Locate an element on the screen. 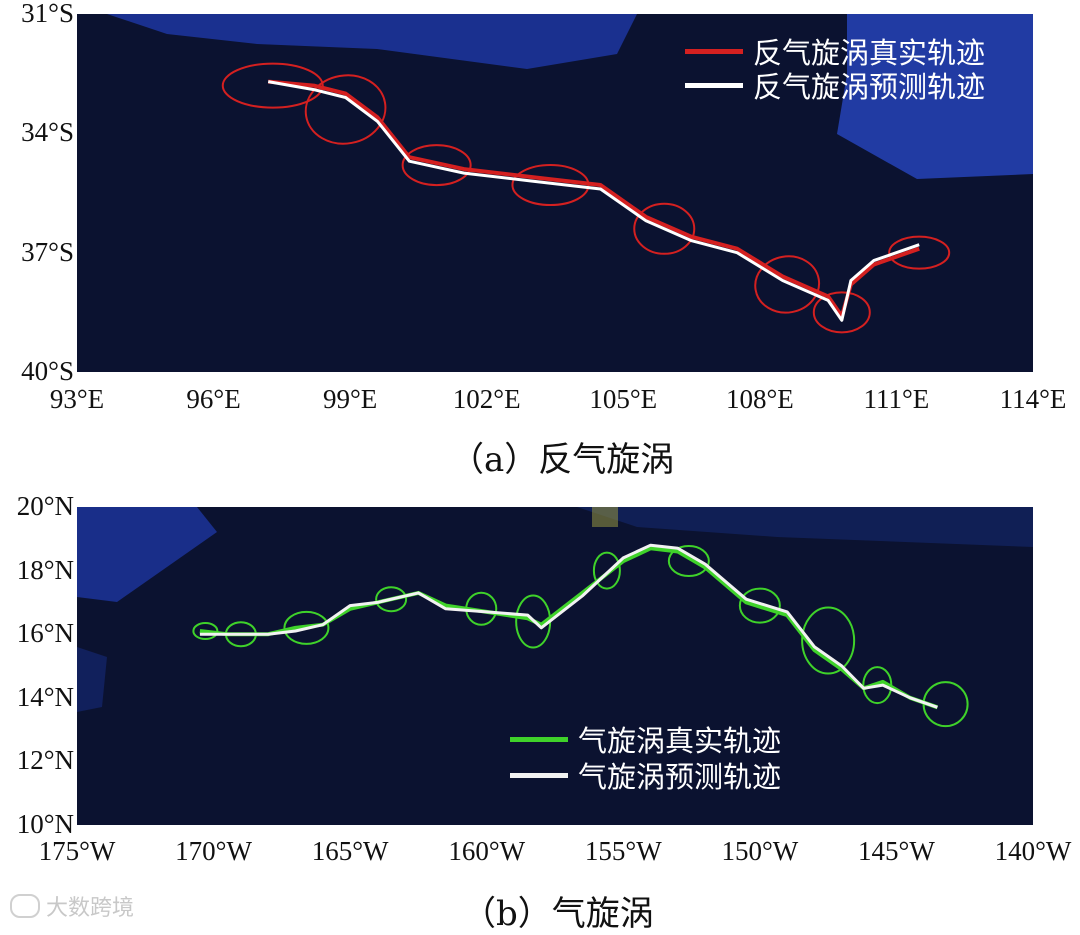 The height and width of the screenshot is (935, 1080). x-tick-label: 170°W is located at coordinates (213, 851).